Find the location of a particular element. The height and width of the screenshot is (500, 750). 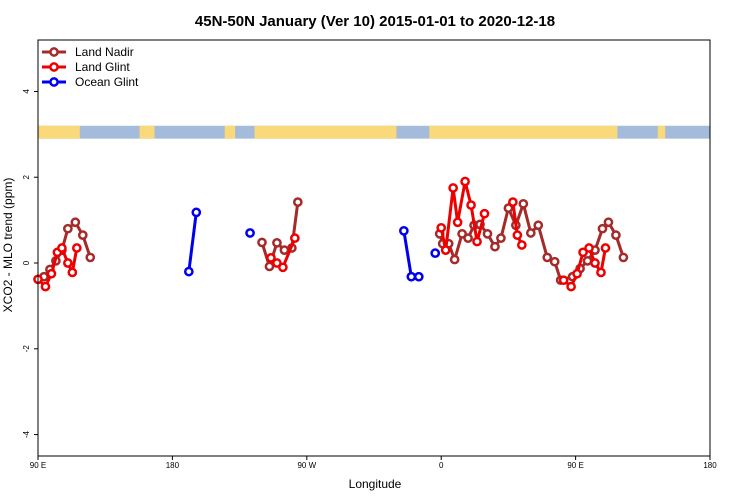

series-ocean-glint is located at coordinates (312, 244).